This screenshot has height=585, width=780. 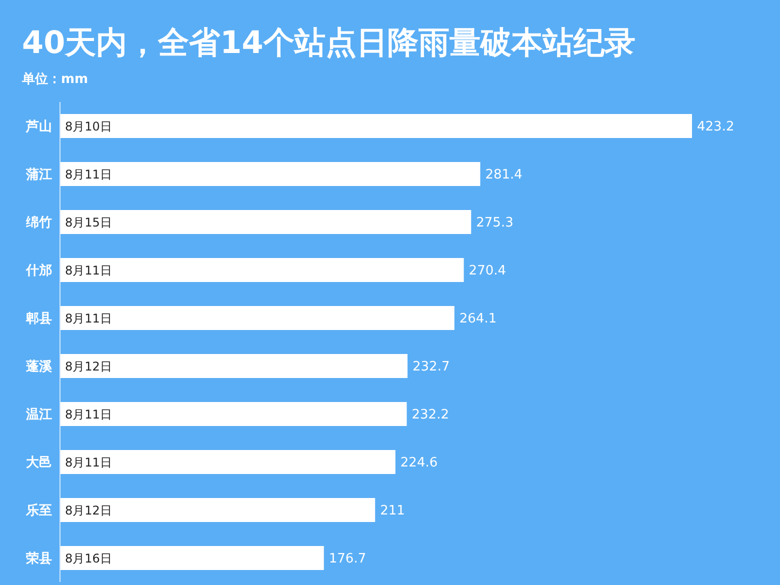 What do you see at coordinates (88, 222) in the screenshot?
I see `annotation: 8月15日` at bounding box center [88, 222].